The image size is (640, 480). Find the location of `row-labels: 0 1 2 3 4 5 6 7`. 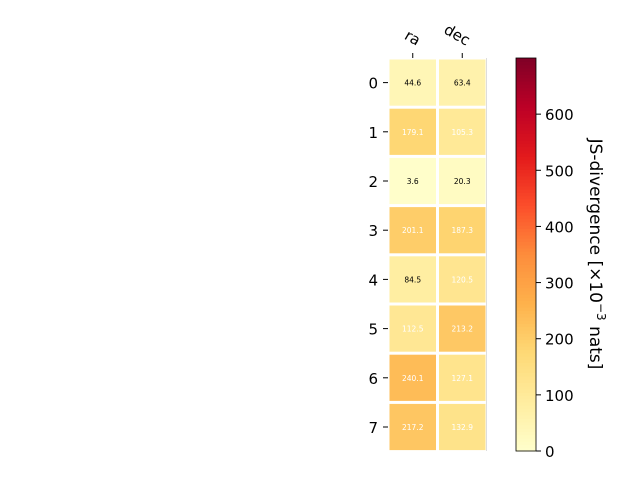

row-labels: 0 1 2 3 4 5 6 7 is located at coordinates (378, 256).